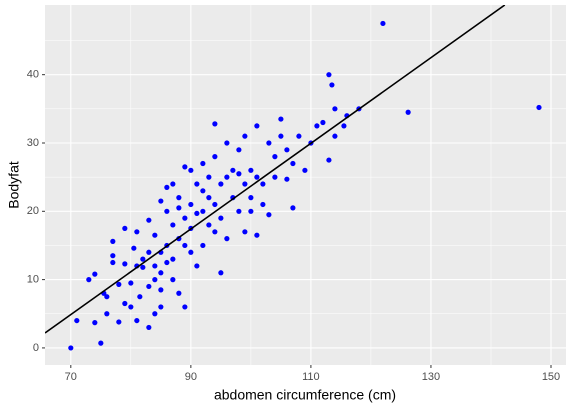  Describe the element at coordinates (551, 377) in the screenshot. I see `x-tick-label: 150` at that location.